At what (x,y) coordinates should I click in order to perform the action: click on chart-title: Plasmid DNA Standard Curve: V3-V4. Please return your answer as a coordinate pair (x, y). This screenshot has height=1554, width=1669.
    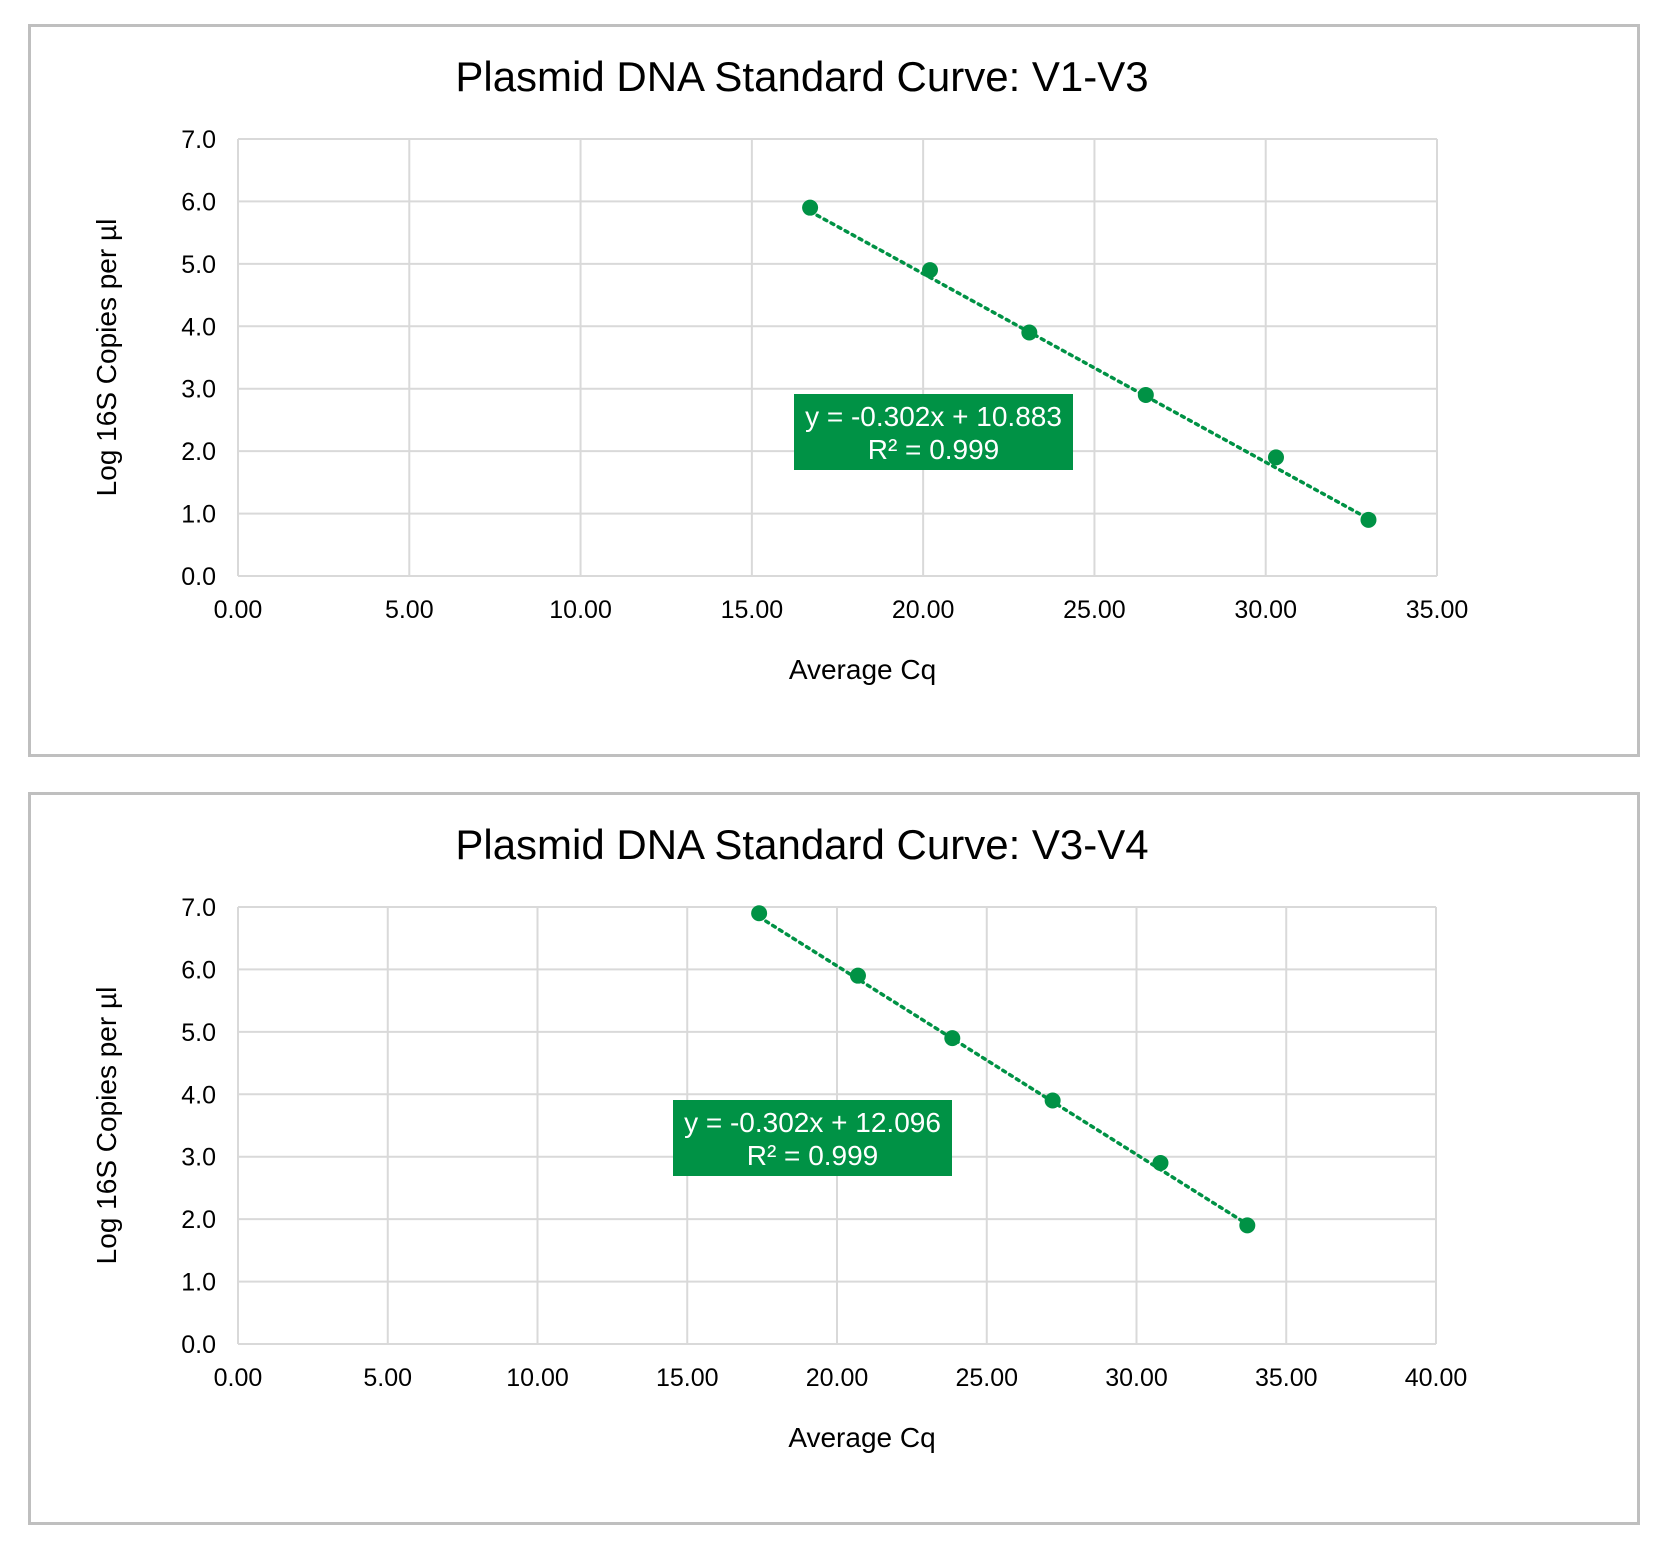
    Looking at the image, I should click on (801, 844).